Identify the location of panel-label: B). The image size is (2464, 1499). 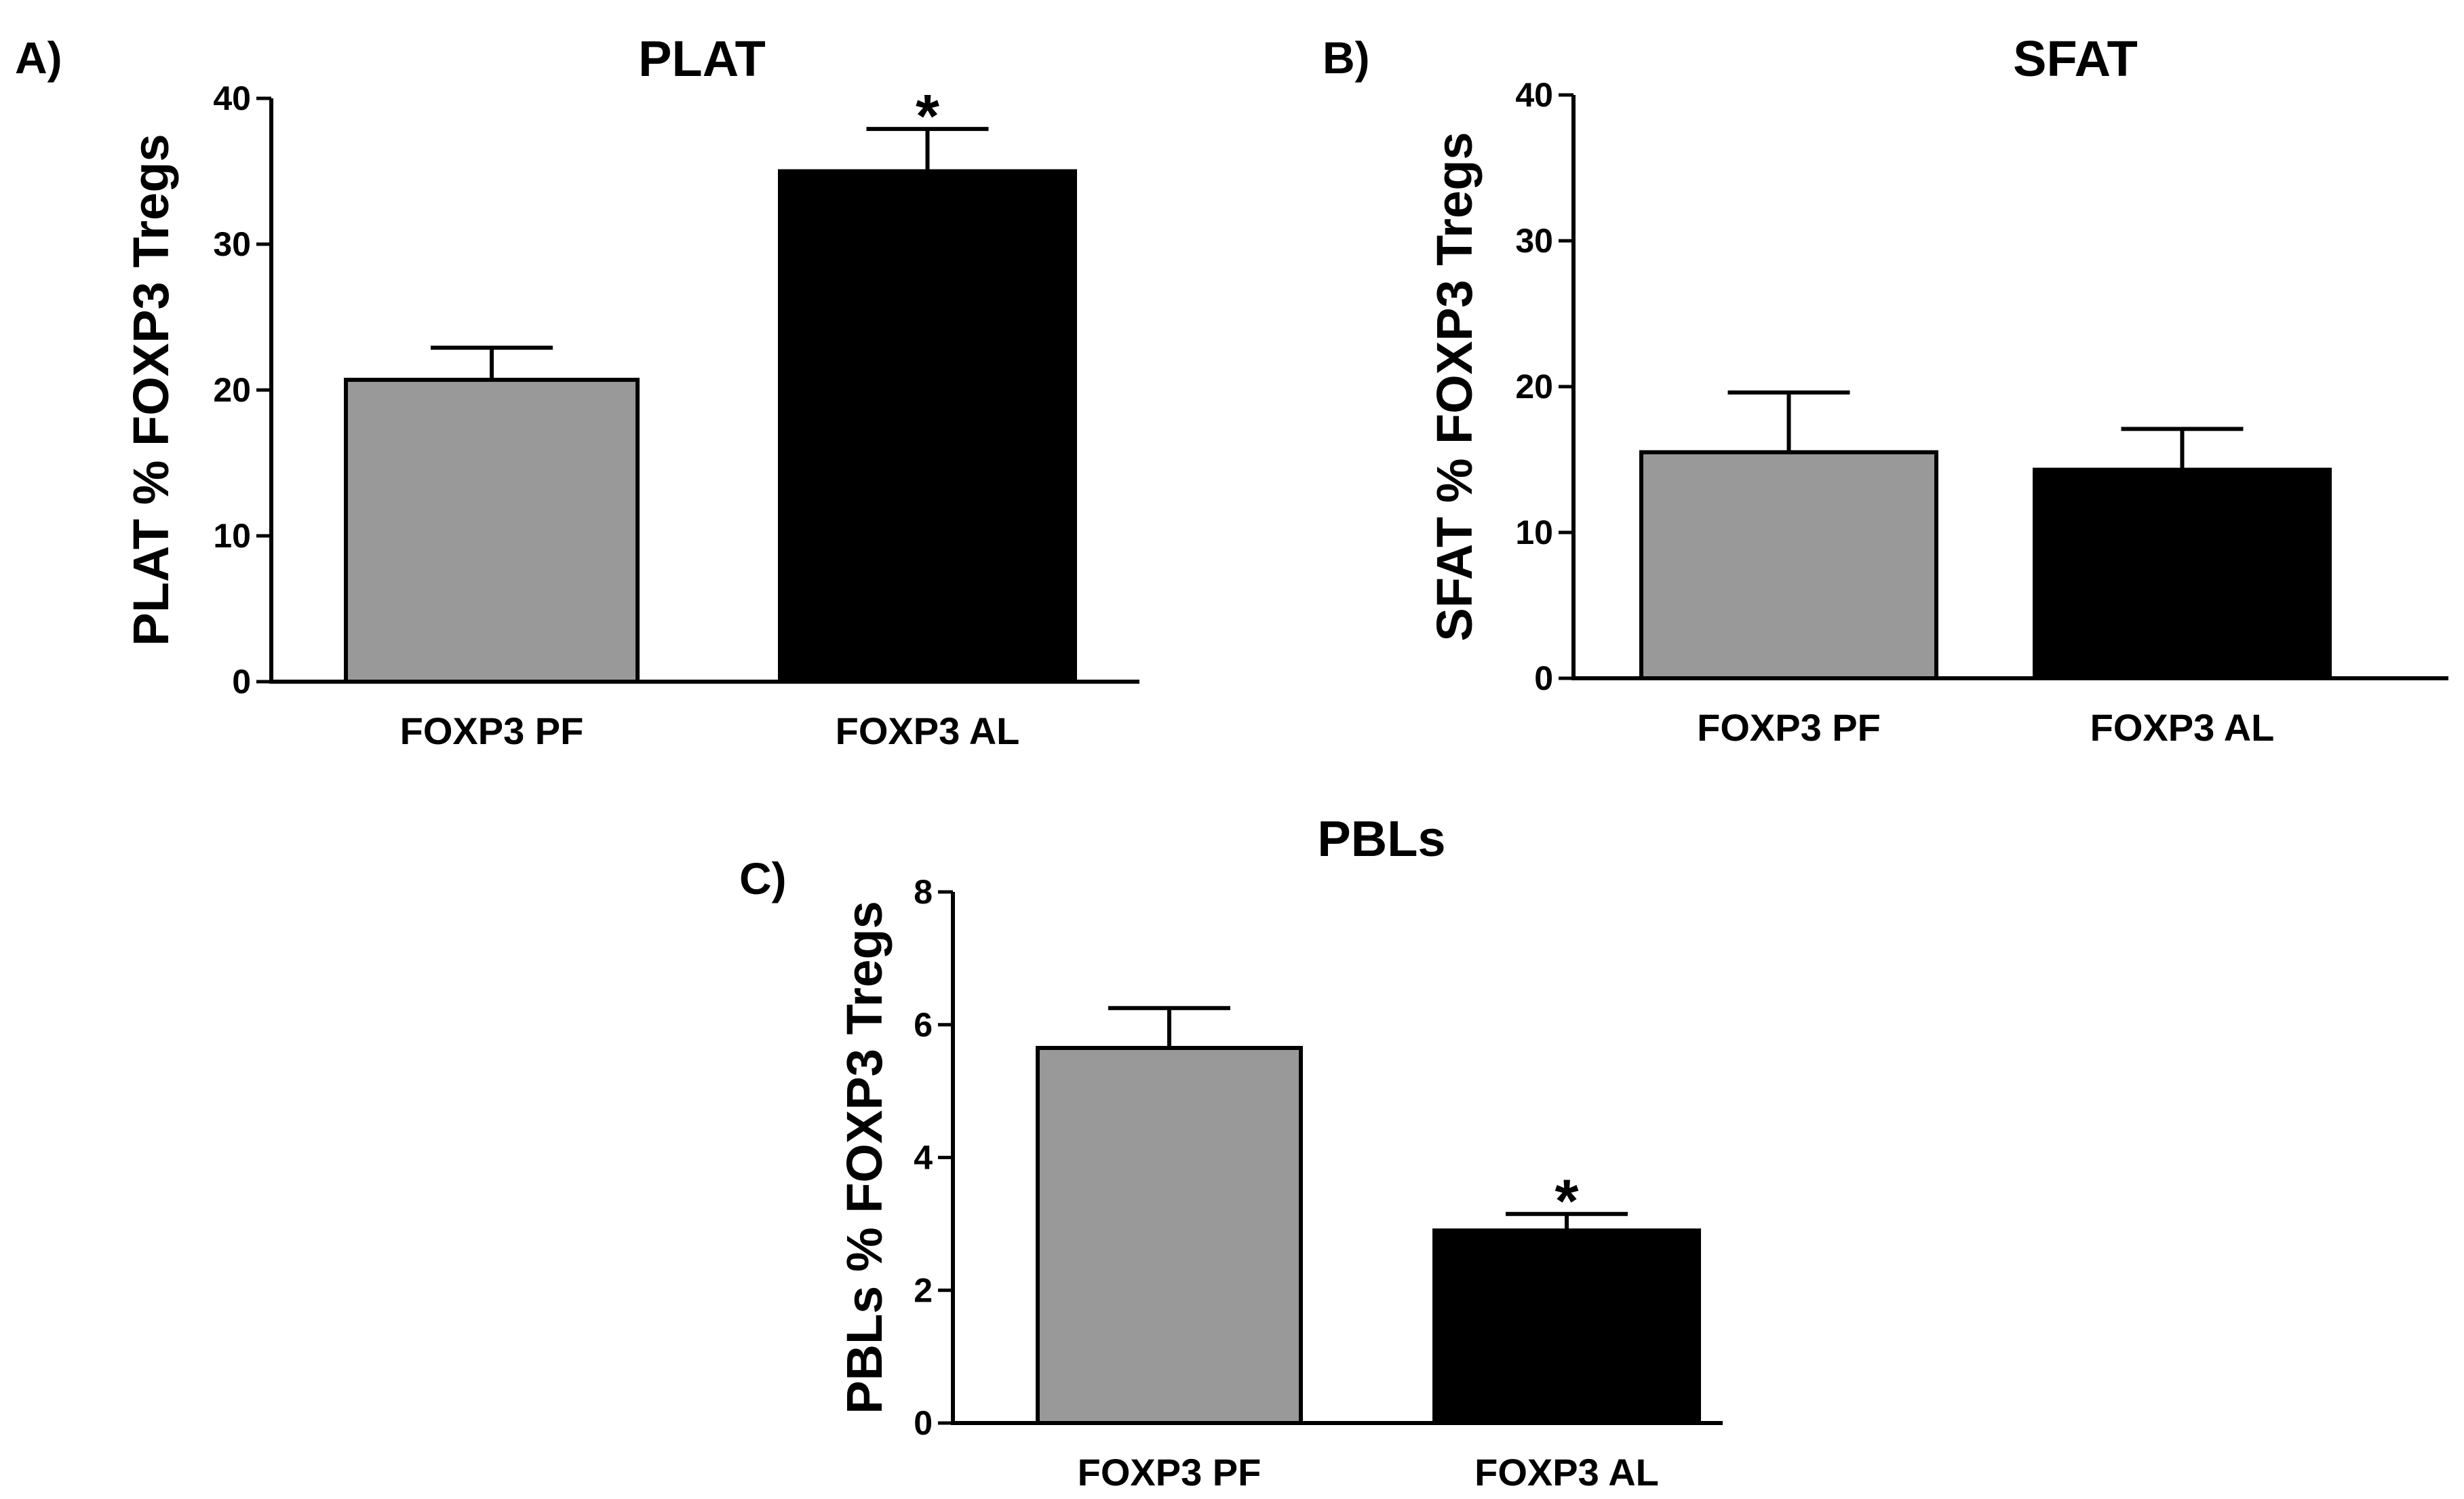
(1346, 58).